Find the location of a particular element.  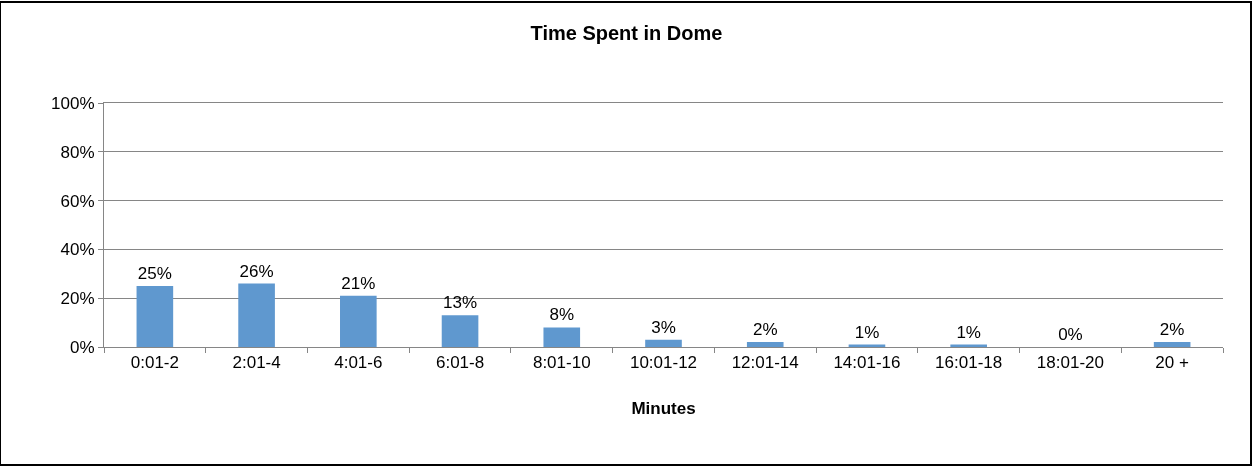

y-tick-label: 80% is located at coordinates (77, 152).